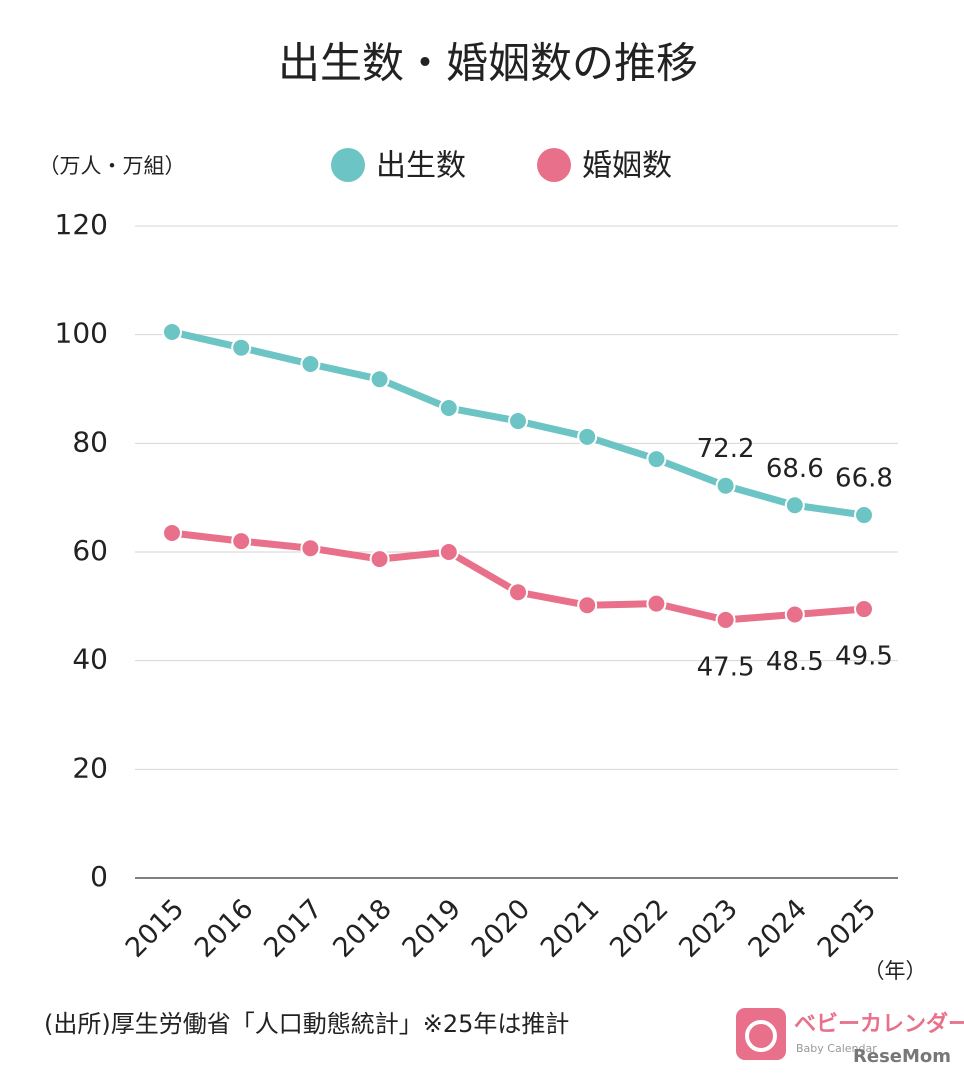 This screenshot has height=1080, width=964. What do you see at coordinates (627, 166) in the screenshot?
I see `legend-label: 婚姻数` at bounding box center [627, 166].